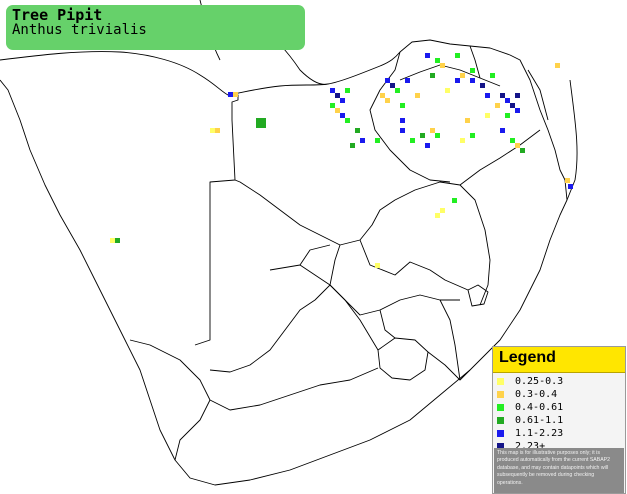 The height and width of the screenshot is (494, 627). Describe the element at coordinates (559, 394) in the screenshot. I see `legend-item: 0.3-0.4` at that location.